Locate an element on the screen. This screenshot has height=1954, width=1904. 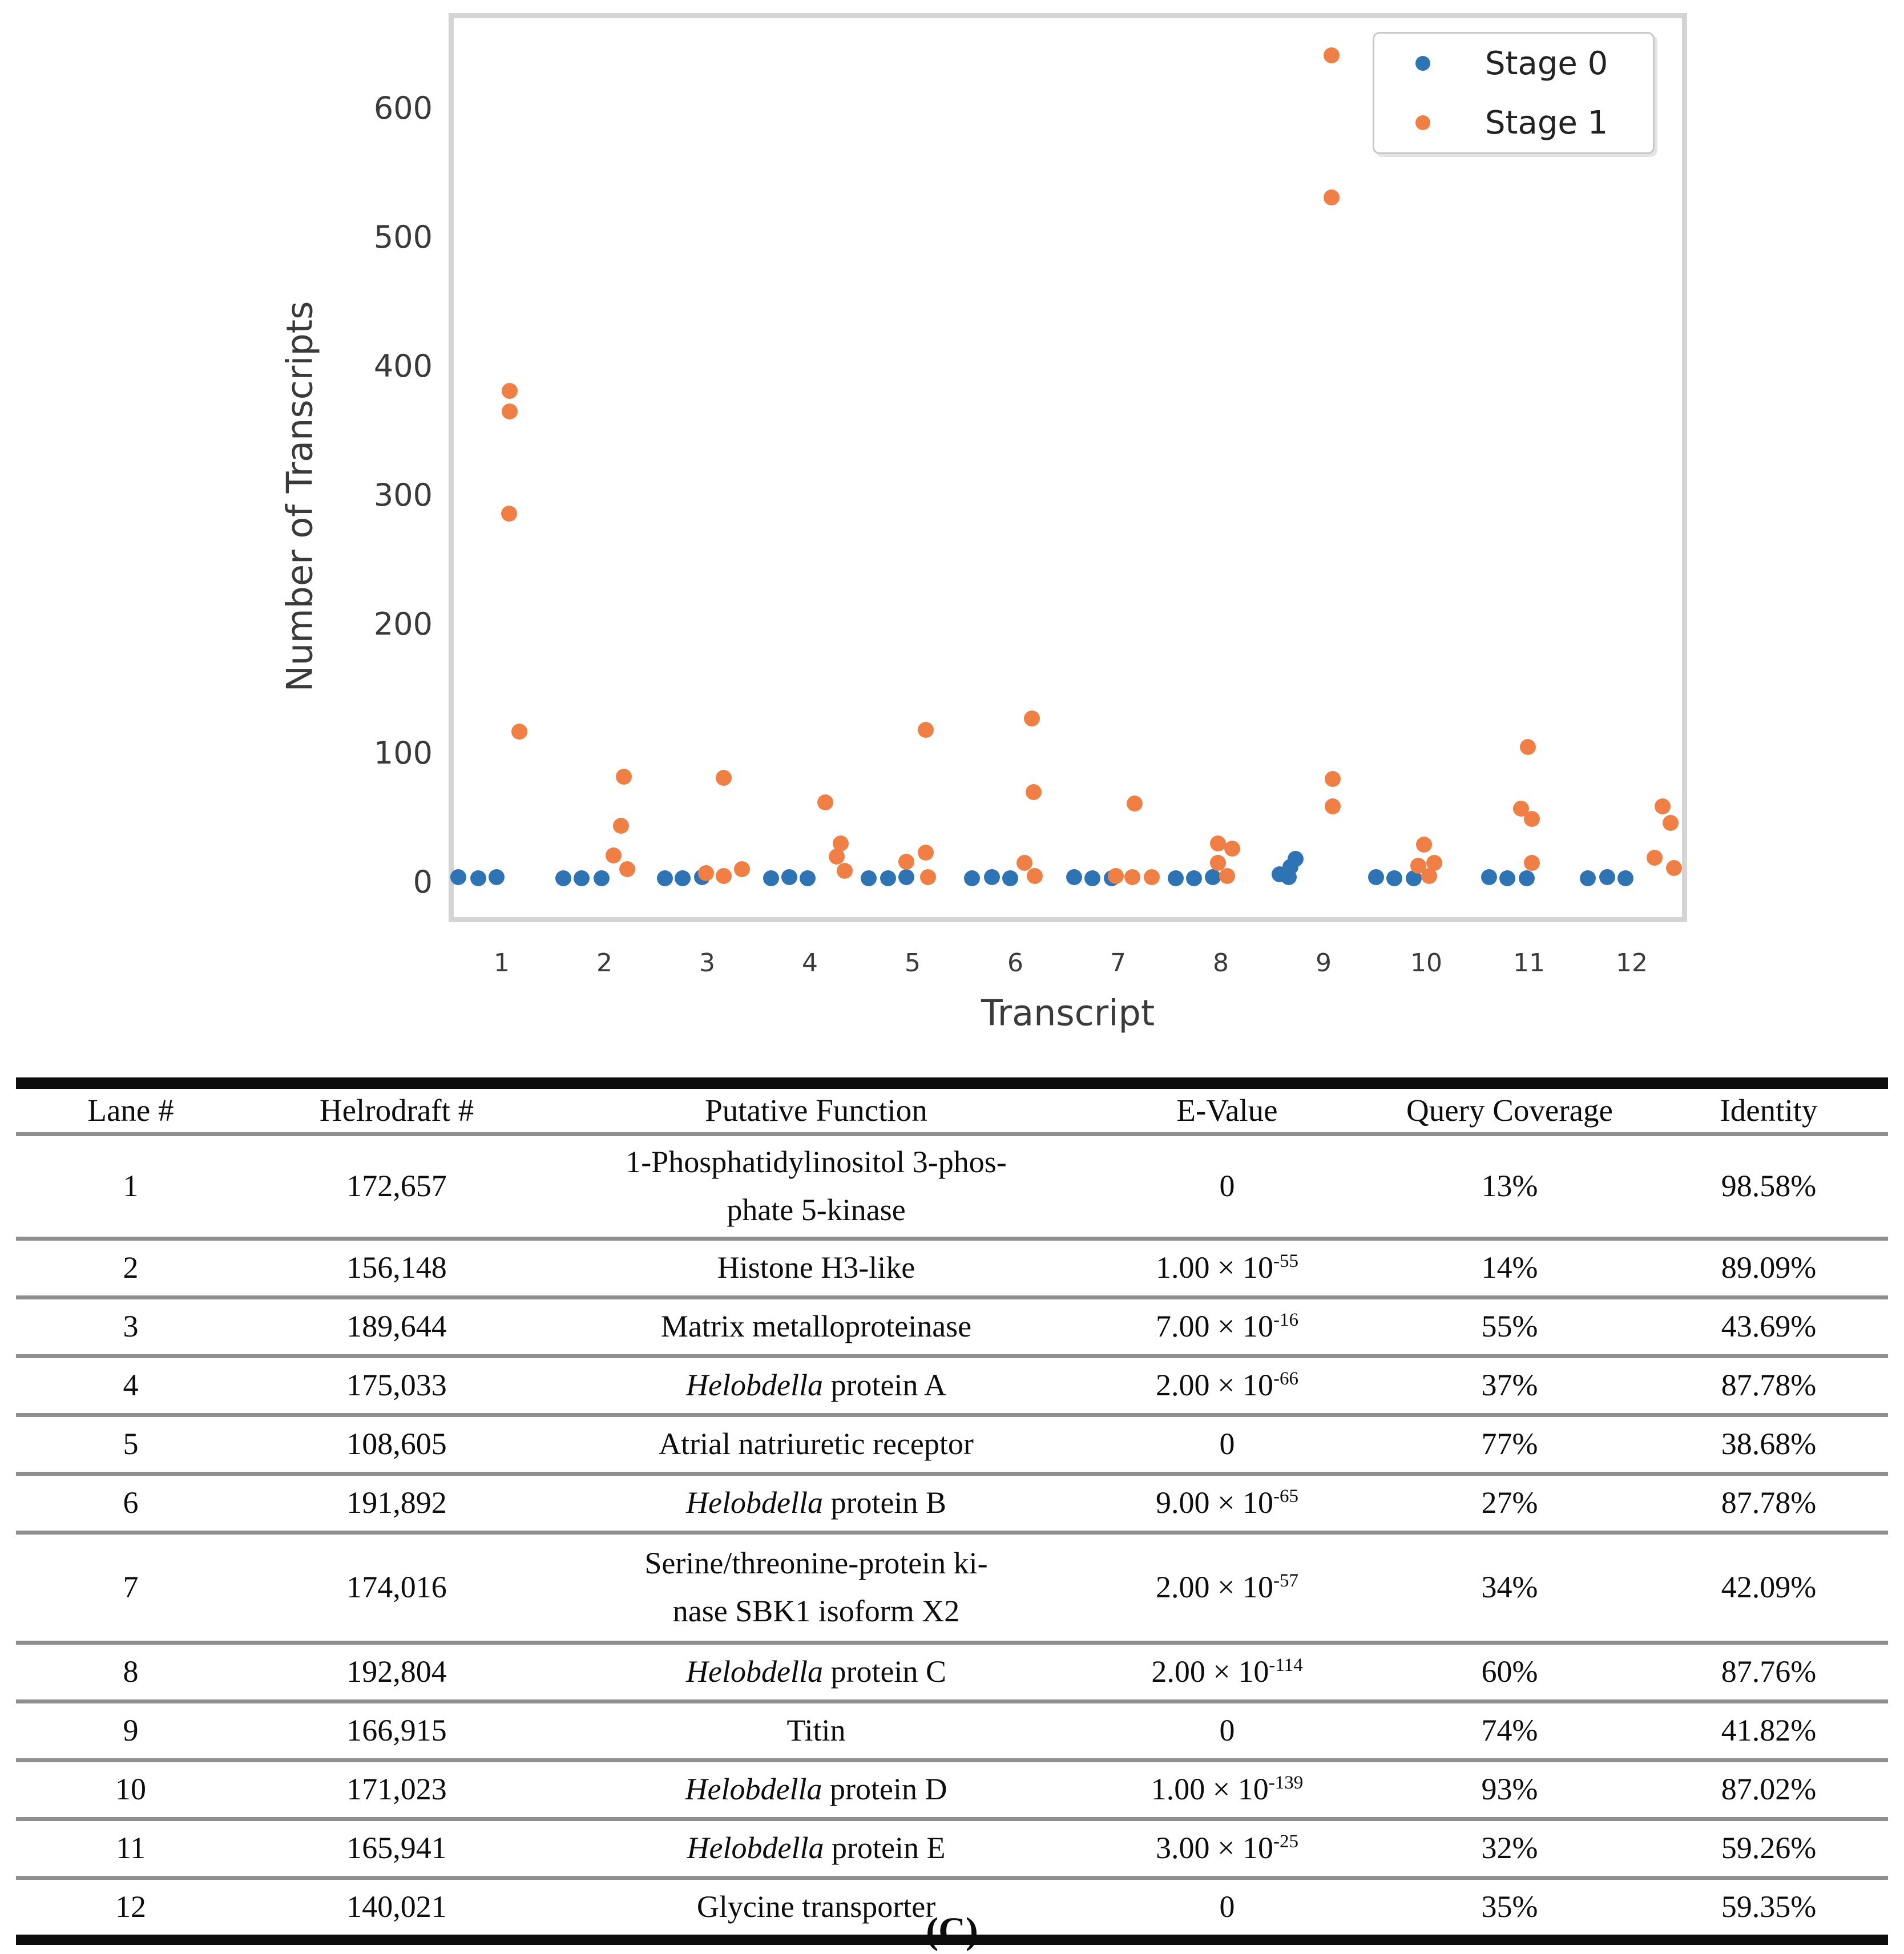
column-header: Lane # is located at coordinates (130, 1110).